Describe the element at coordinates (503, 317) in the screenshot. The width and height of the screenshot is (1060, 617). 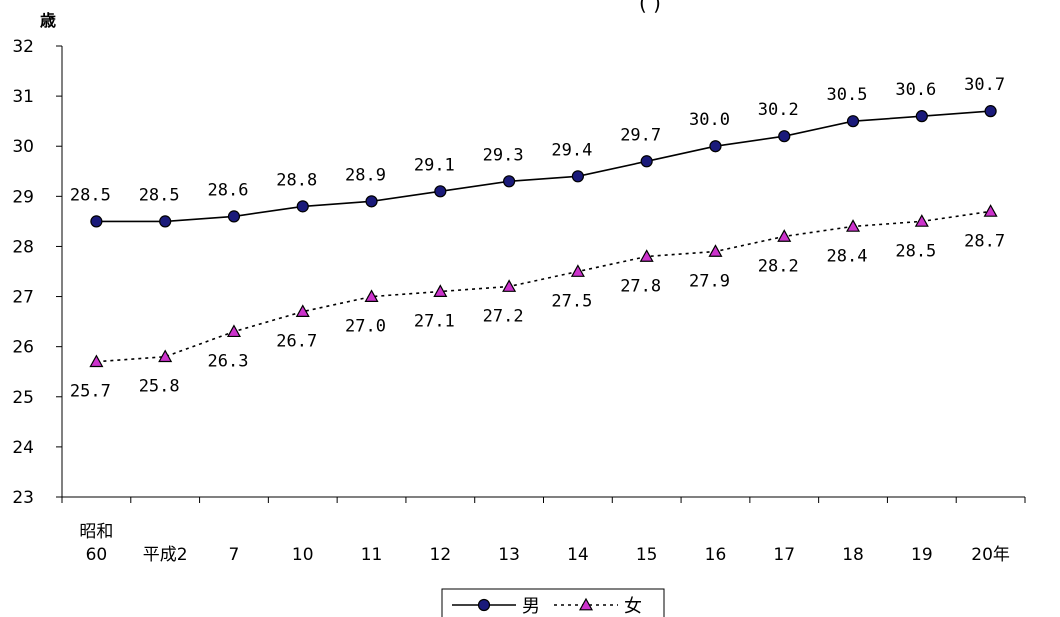
I see `data-label: 27.2` at that location.